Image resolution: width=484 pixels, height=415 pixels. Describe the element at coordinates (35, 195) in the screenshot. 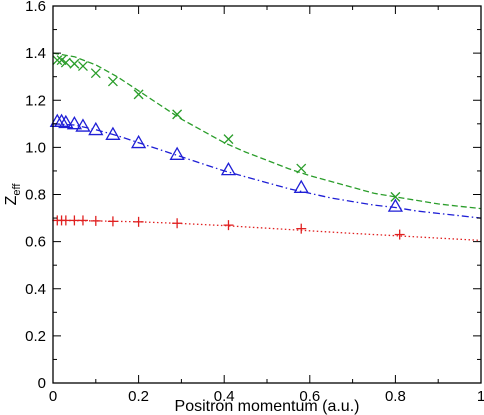

I see `y-tick-label: 0.8` at that location.